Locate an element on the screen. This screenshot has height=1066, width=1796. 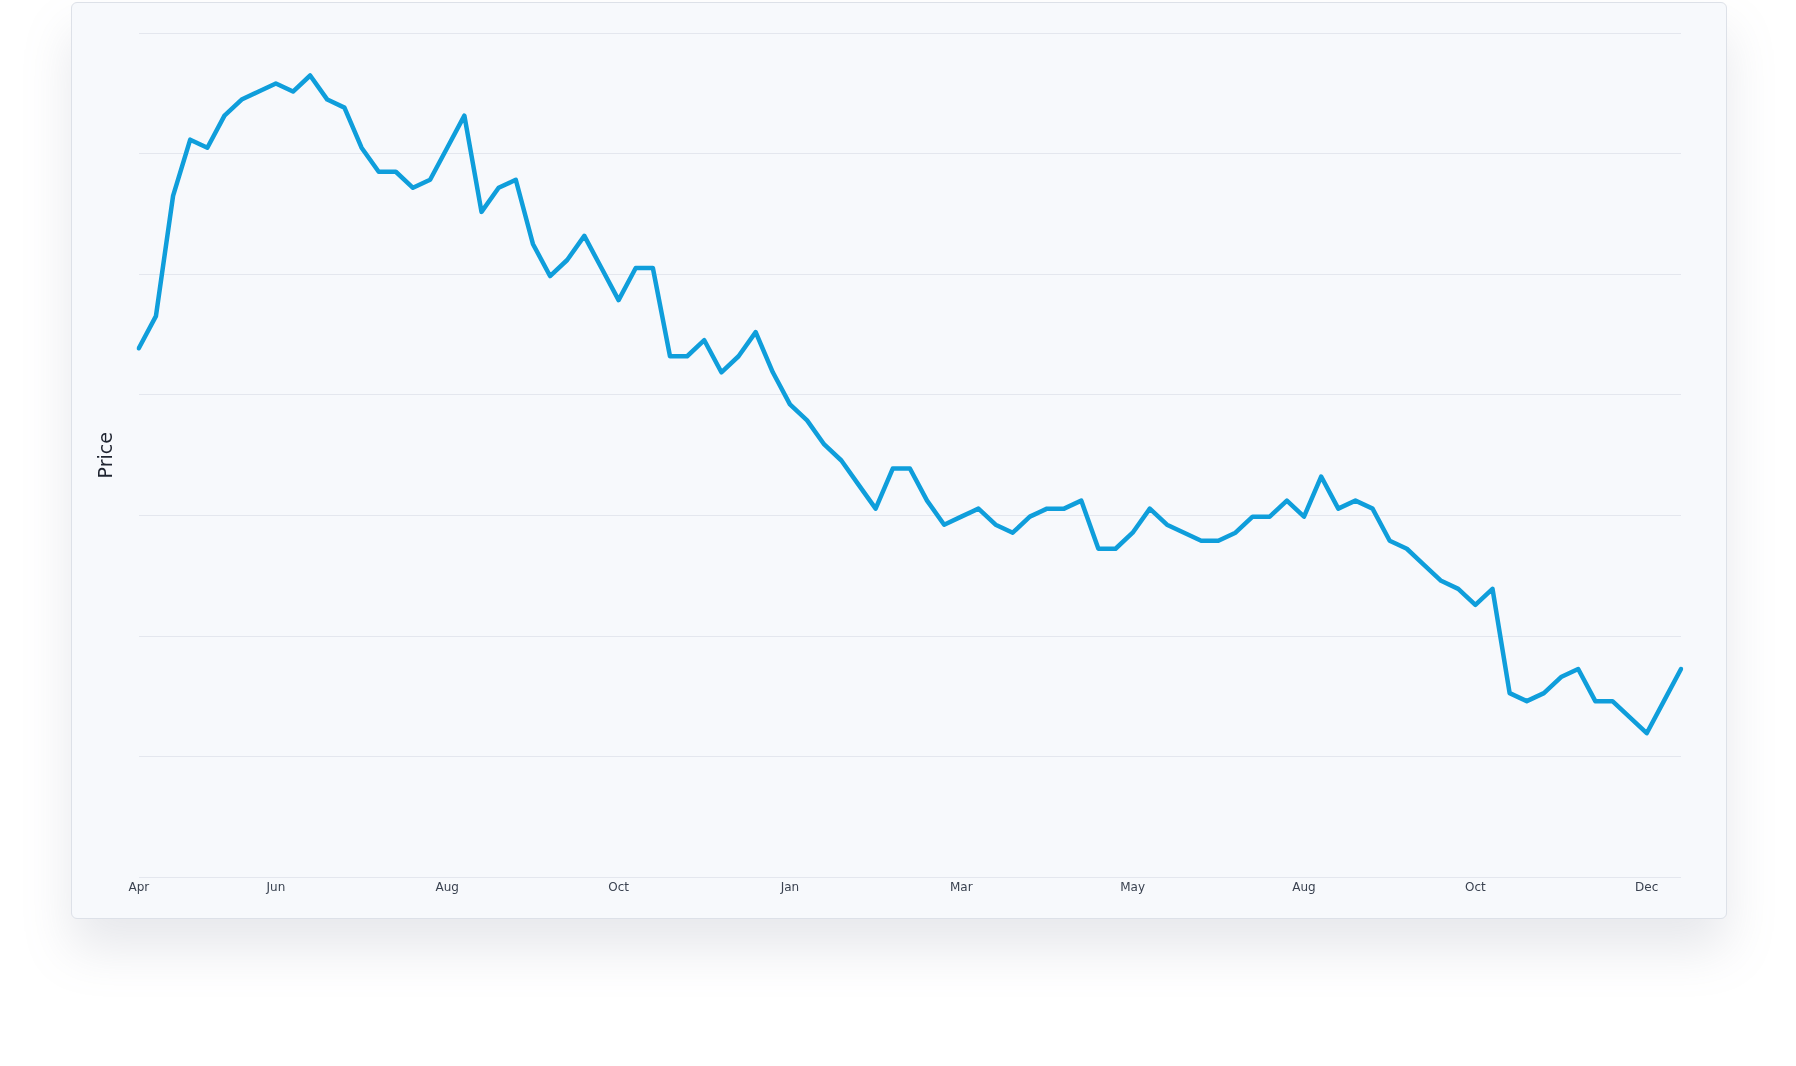
x-tick-label: Jun is located at coordinates (275, 886).